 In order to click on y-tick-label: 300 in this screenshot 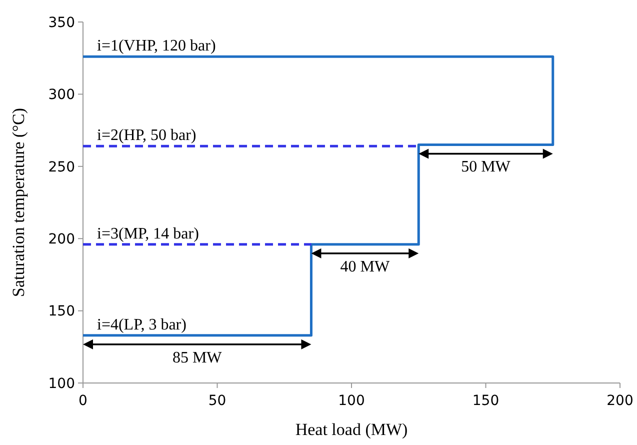, I will do `click(61, 95)`.